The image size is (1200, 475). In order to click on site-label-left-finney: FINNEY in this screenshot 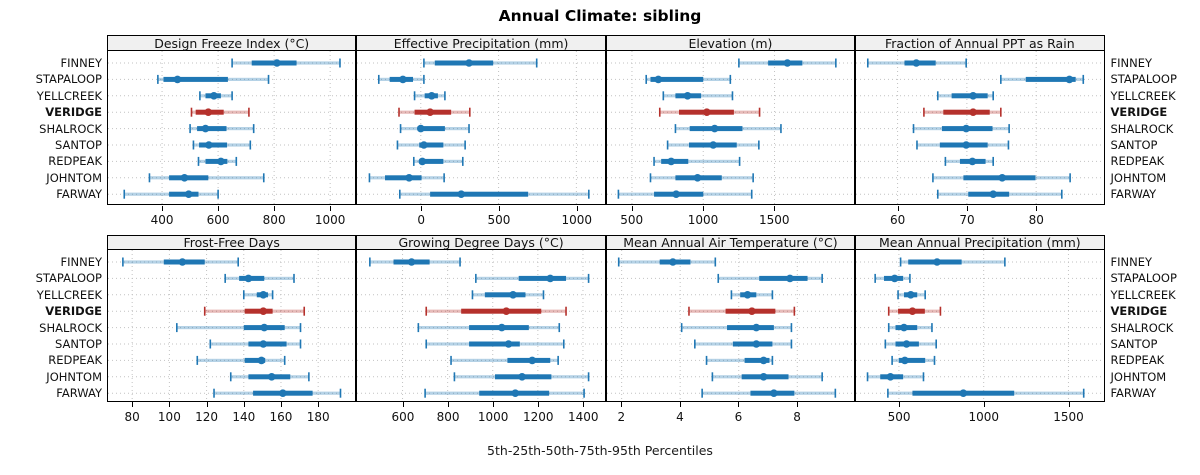, I will do `click(81, 262)`.